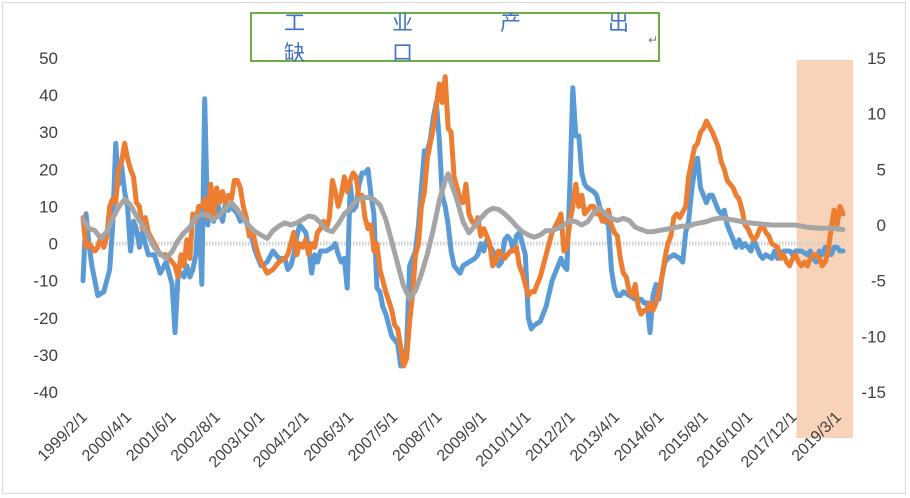 This screenshot has width=910, height=498. I want to click on chart-title-box: 工 业 产 出 缺 口 ↵, so click(466, 38).